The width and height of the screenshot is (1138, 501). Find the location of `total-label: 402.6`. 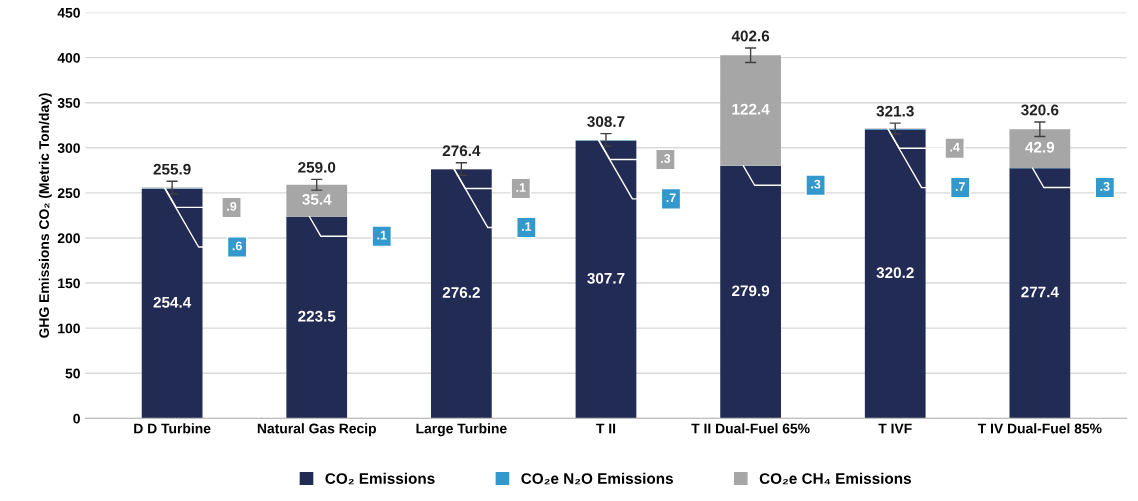

total-label: 402.6 is located at coordinates (750, 36).